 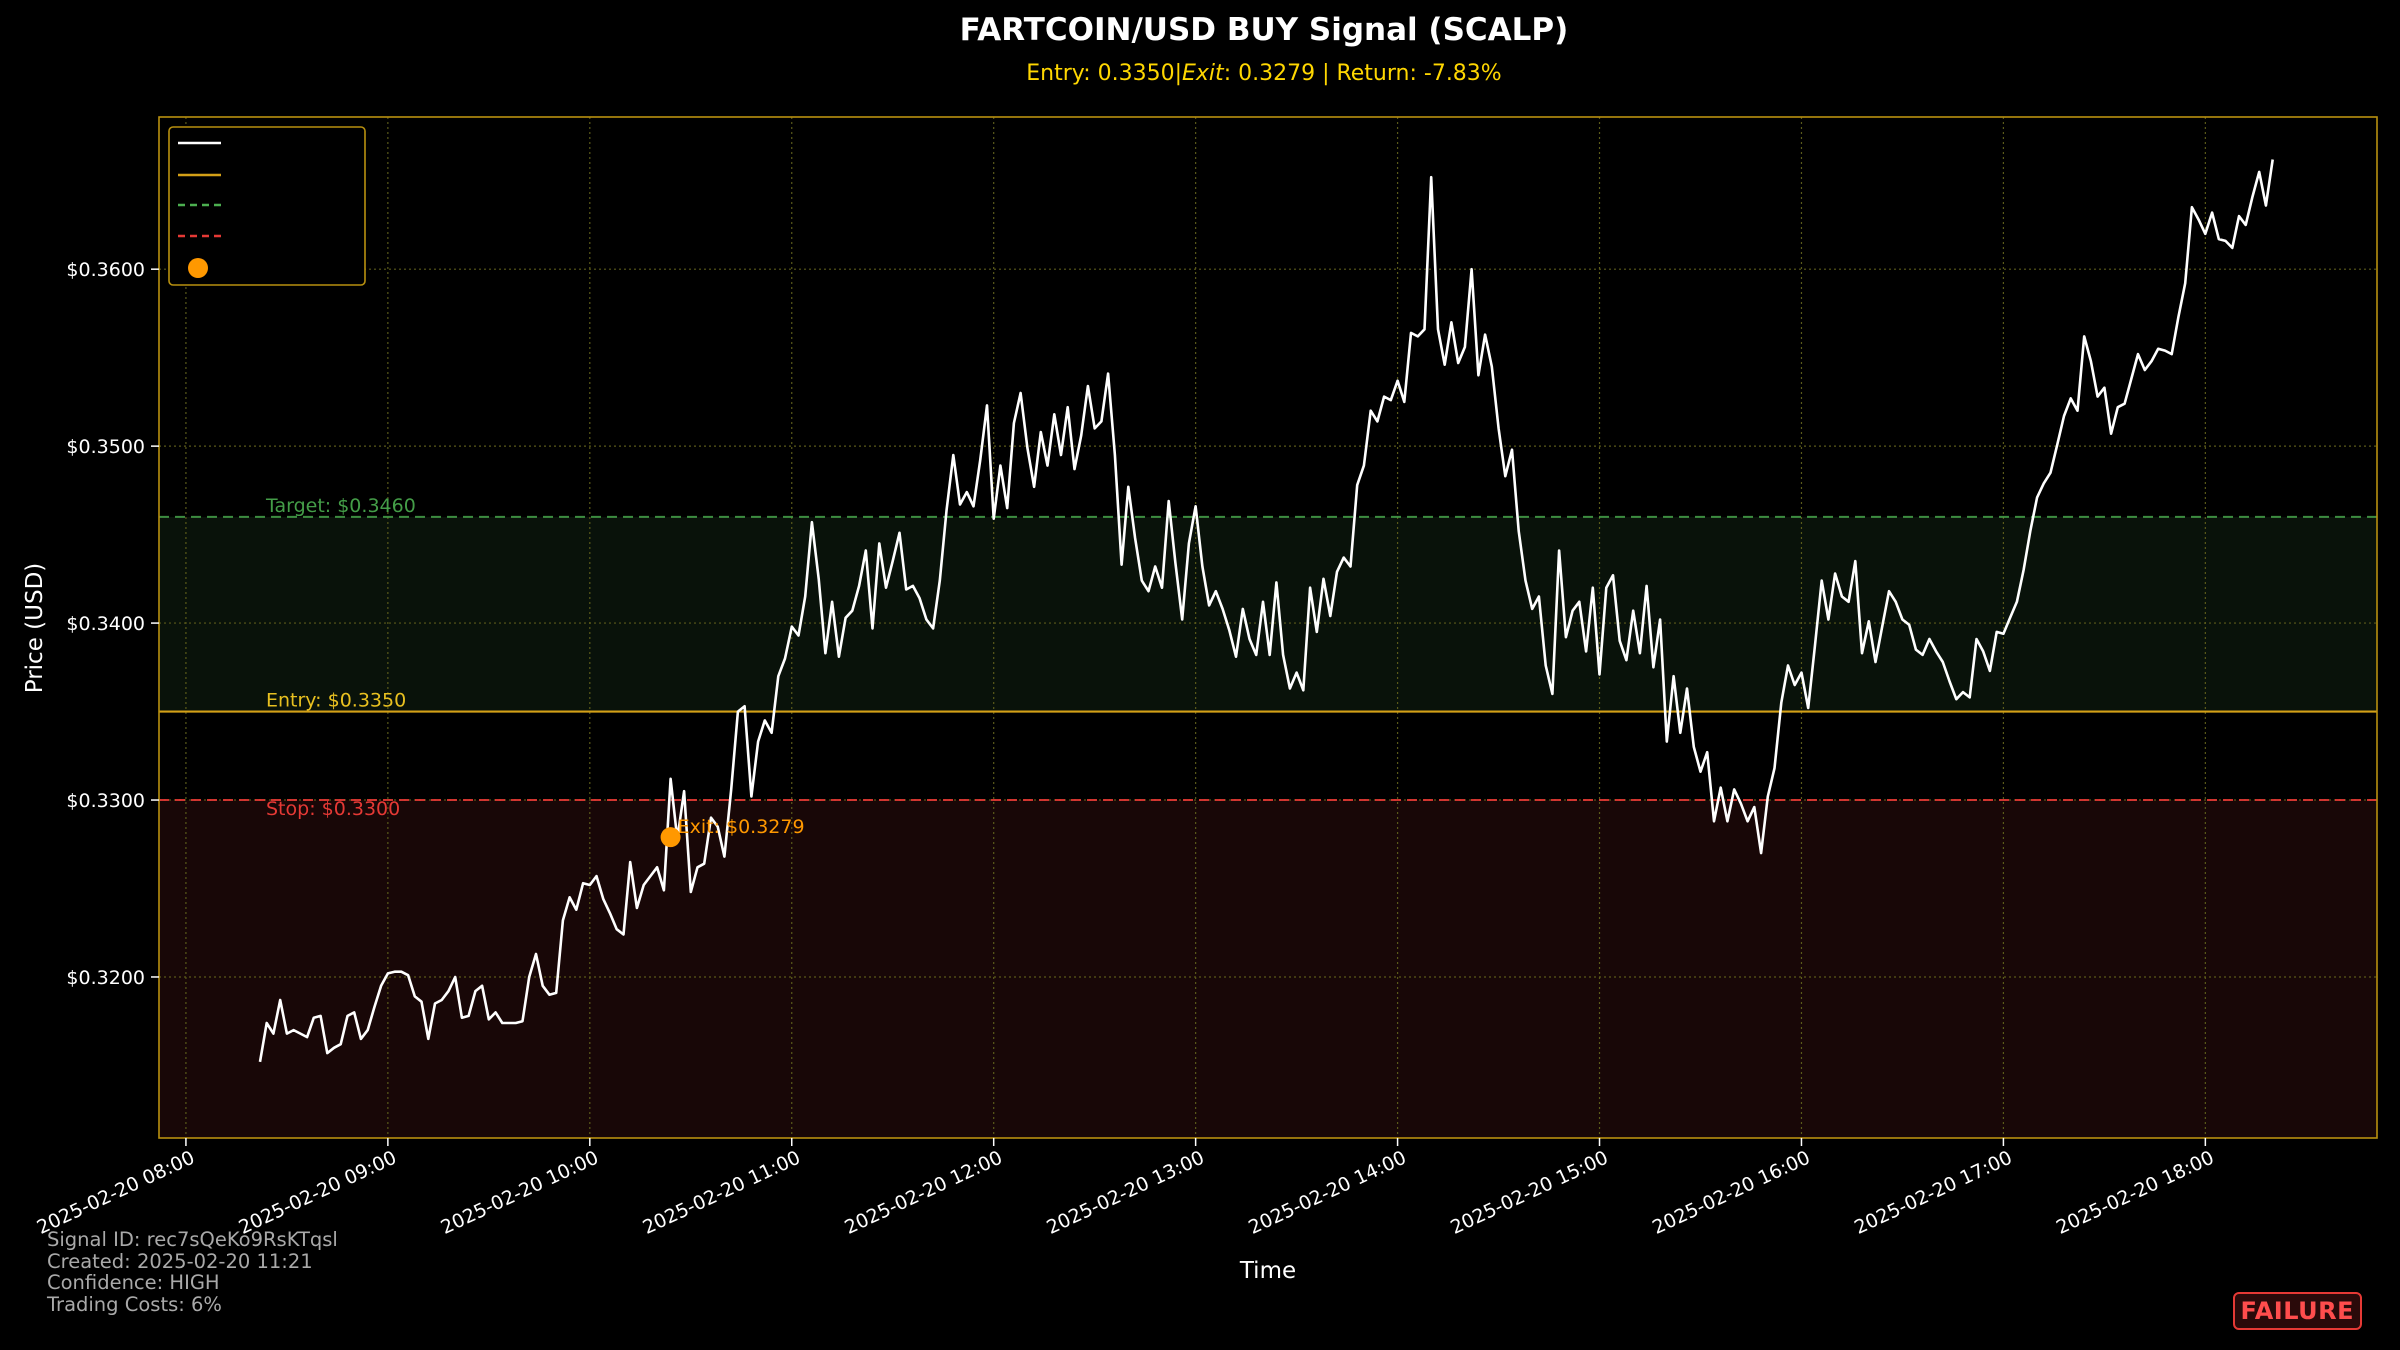 What do you see at coordinates (1363, 73) in the screenshot?
I see `subtitle-part: : 0.3279 | Return: -7.83%` at bounding box center [1363, 73].